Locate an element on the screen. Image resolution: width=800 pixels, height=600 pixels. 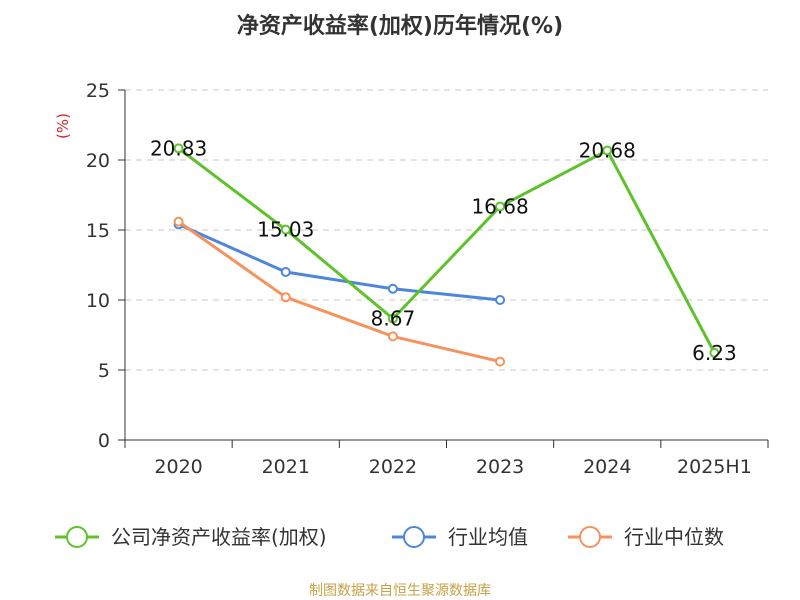
data-label-2021: 15.03 is located at coordinates (285, 230).